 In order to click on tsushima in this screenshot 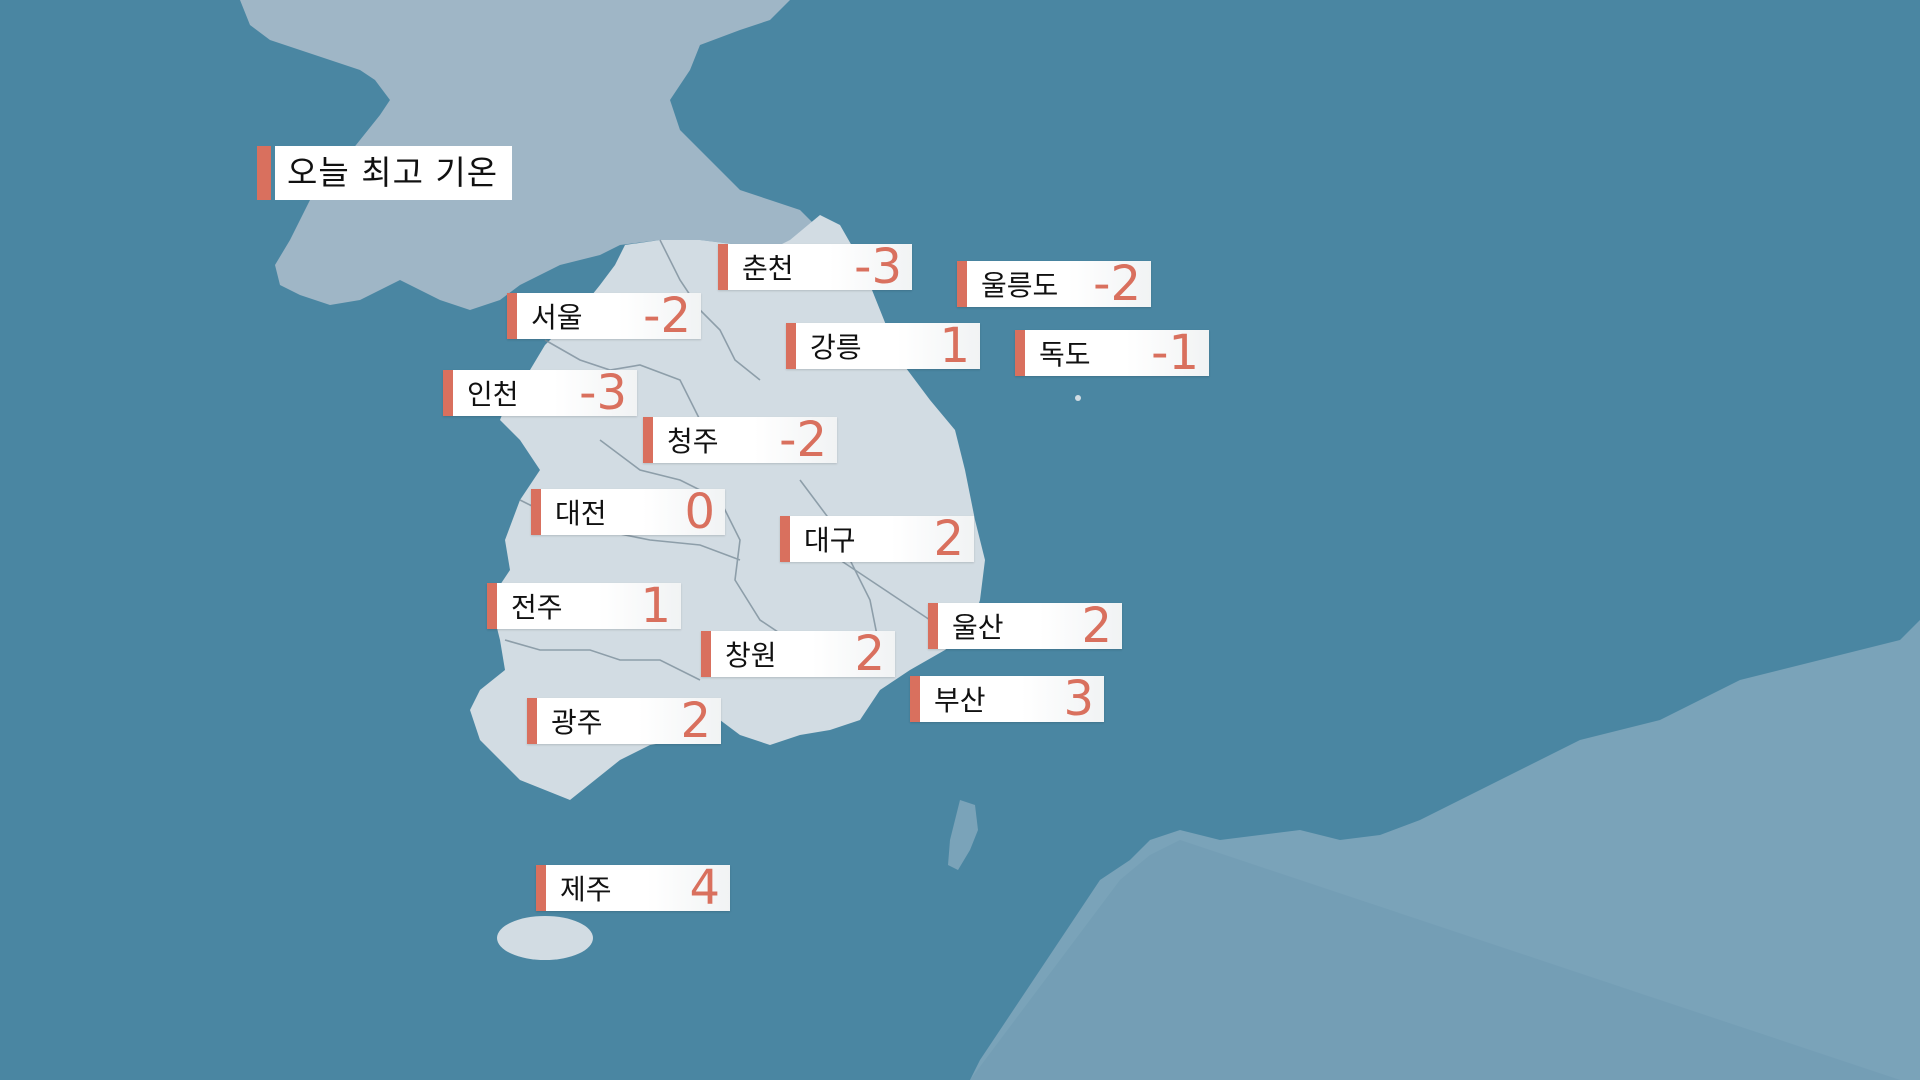, I will do `click(963, 835)`.